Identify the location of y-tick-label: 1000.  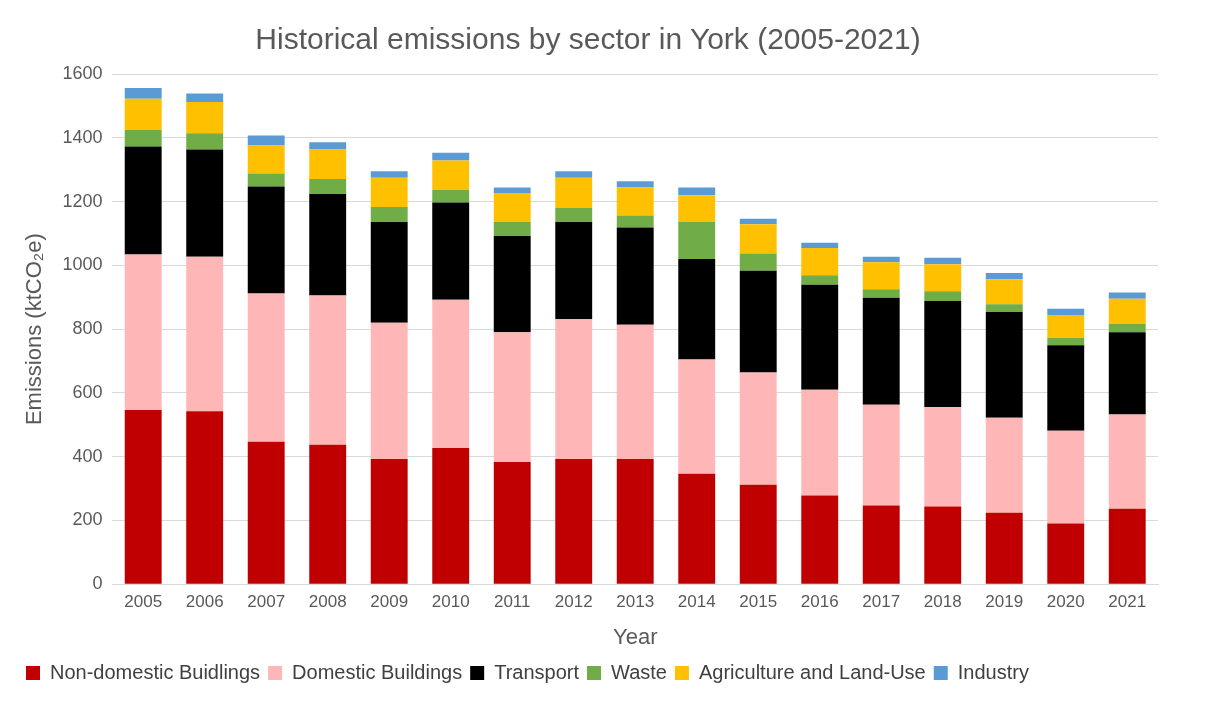
(82, 264).